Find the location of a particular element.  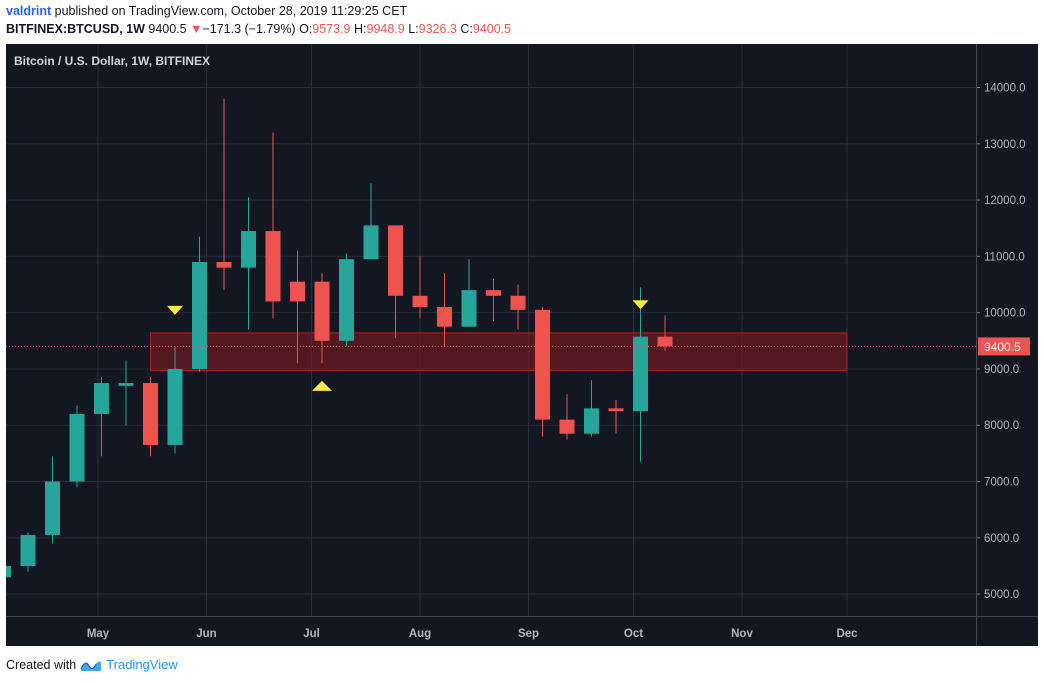

support-resistance-zone is located at coordinates (499, 352).